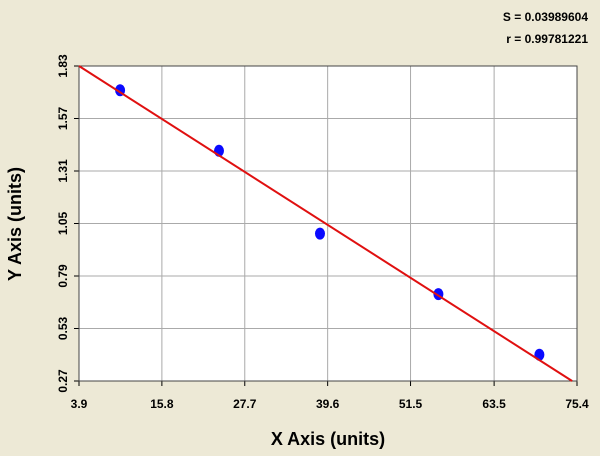  What do you see at coordinates (79, 404) in the screenshot?
I see `x-tick-label: 3.9` at bounding box center [79, 404].